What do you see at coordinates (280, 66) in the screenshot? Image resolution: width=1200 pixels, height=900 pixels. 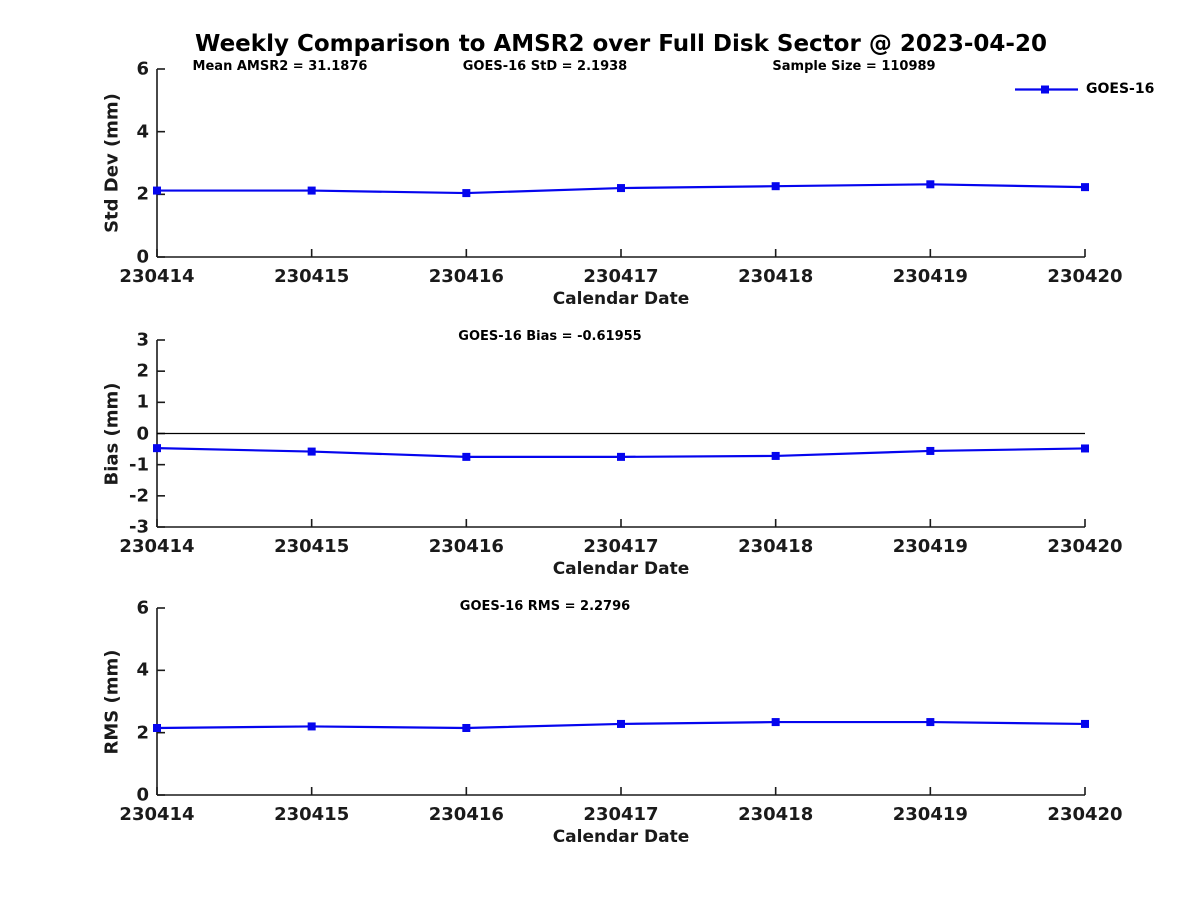 I see `chart-annotation: Mean AMSR2 = 31.1876` at bounding box center [280, 66].